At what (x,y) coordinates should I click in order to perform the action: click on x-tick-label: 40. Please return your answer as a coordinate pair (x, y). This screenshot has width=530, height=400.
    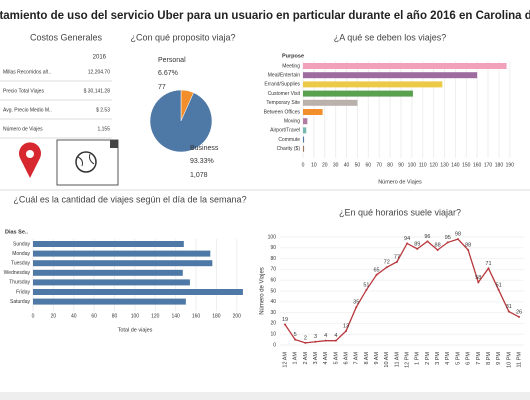
    Looking at the image, I should click on (347, 165).